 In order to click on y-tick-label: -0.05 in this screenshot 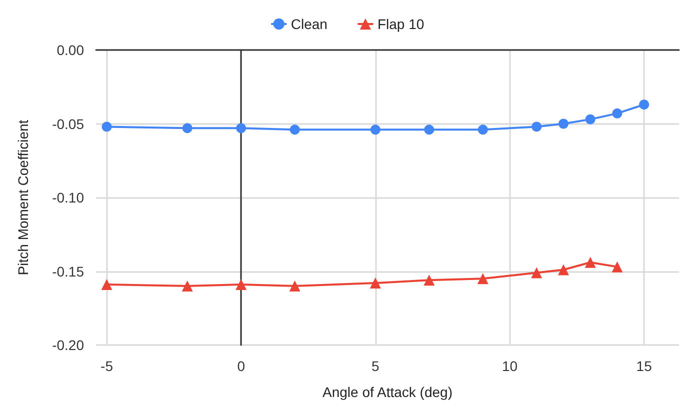, I will do `click(68, 124)`.